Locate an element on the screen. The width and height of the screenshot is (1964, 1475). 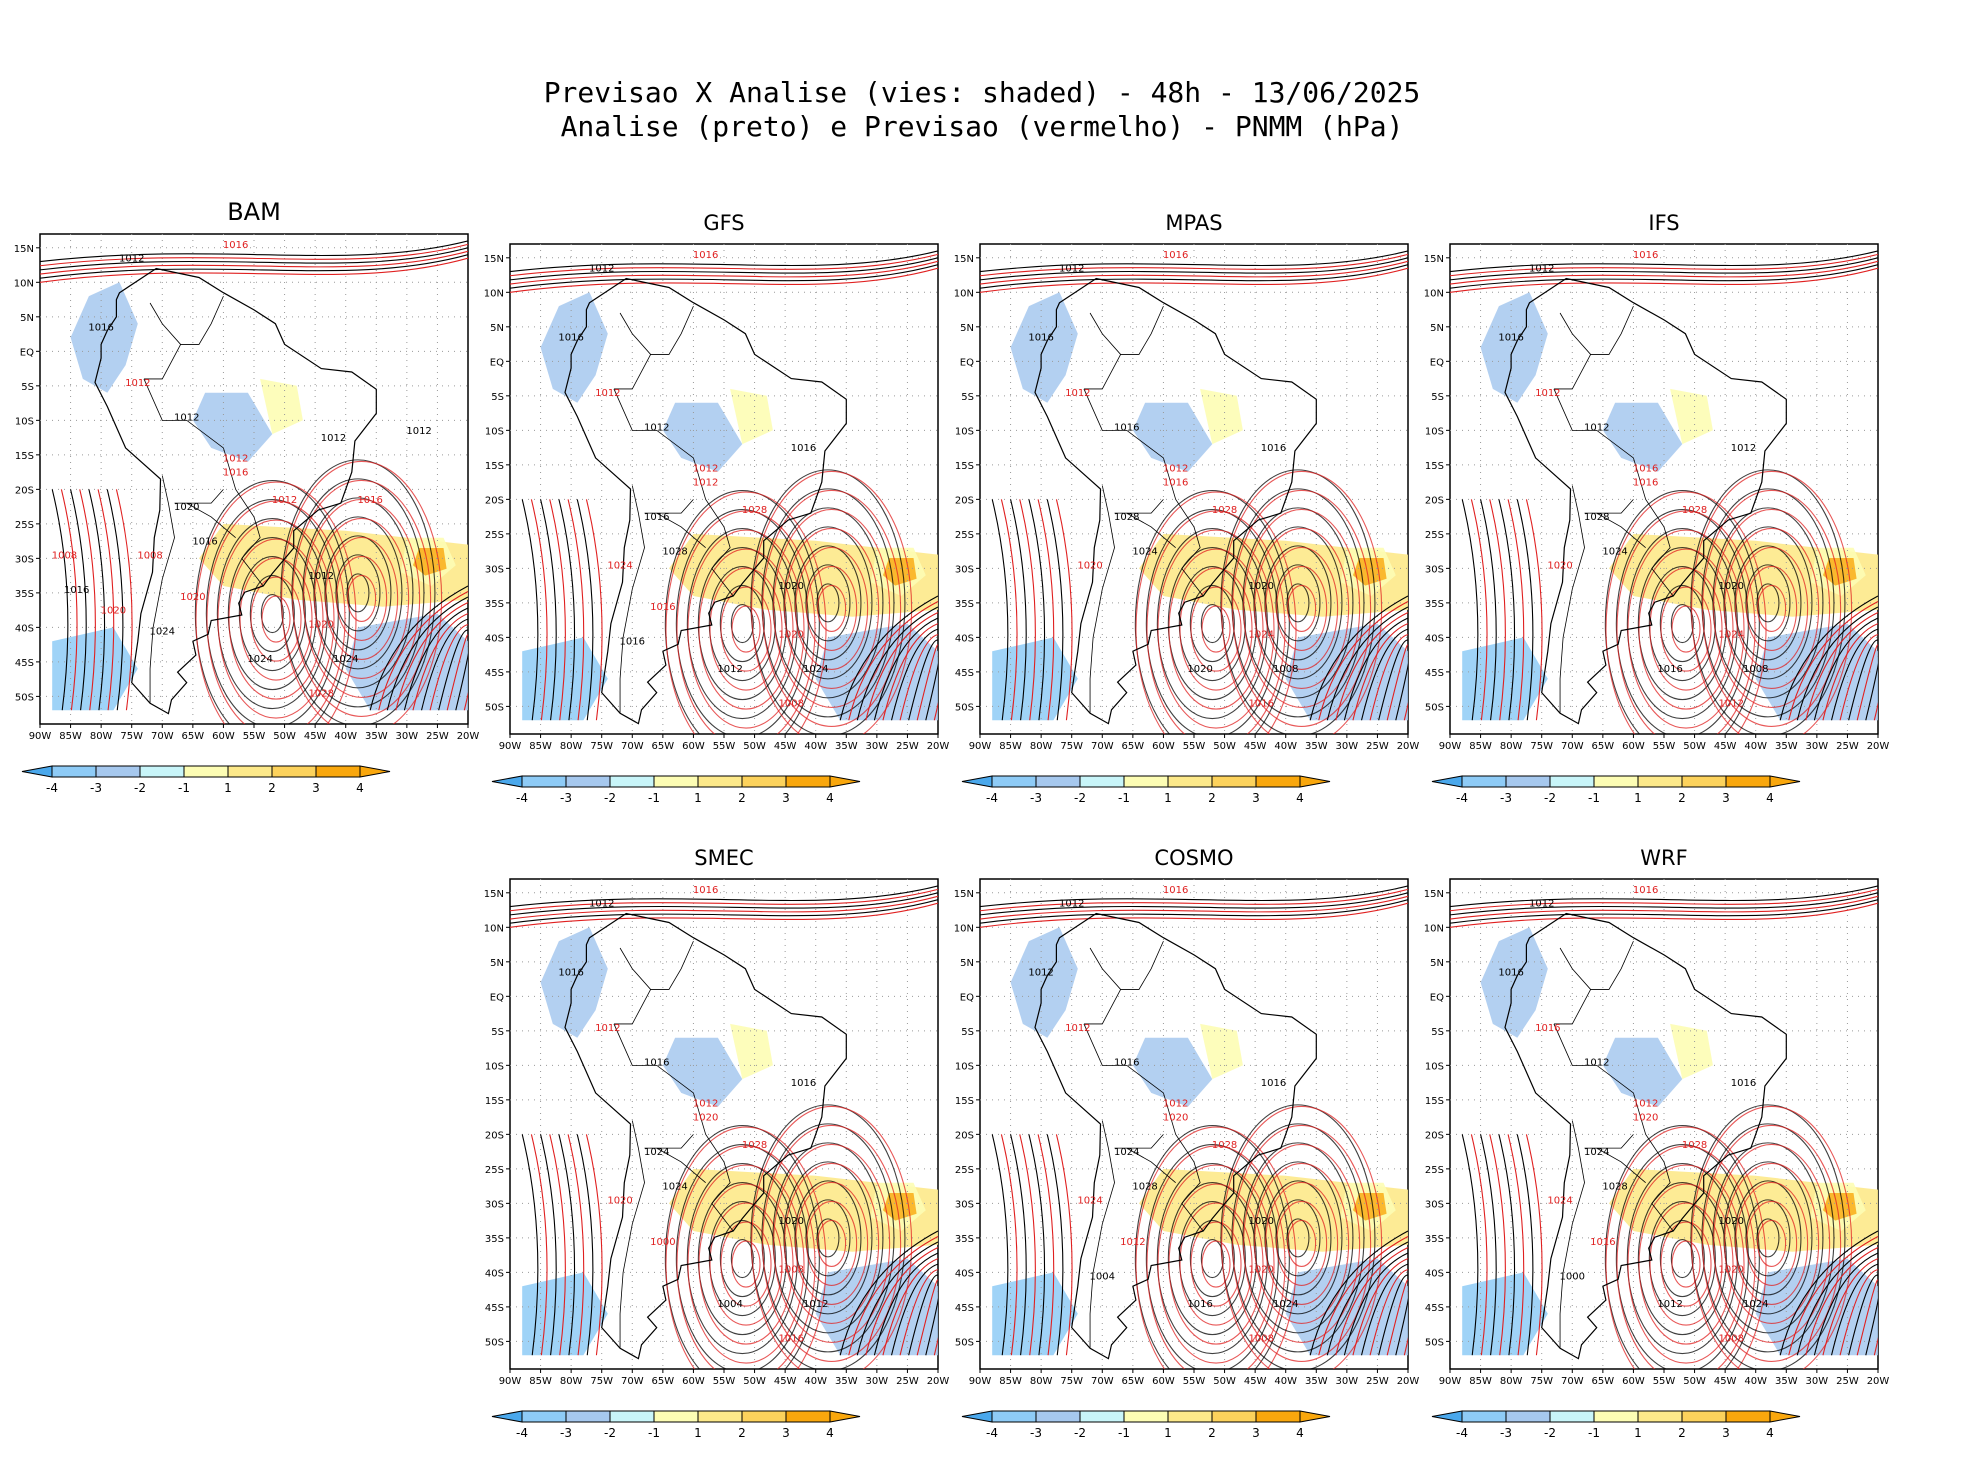
lat-label: 10S is located at coordinates (494, 1066).